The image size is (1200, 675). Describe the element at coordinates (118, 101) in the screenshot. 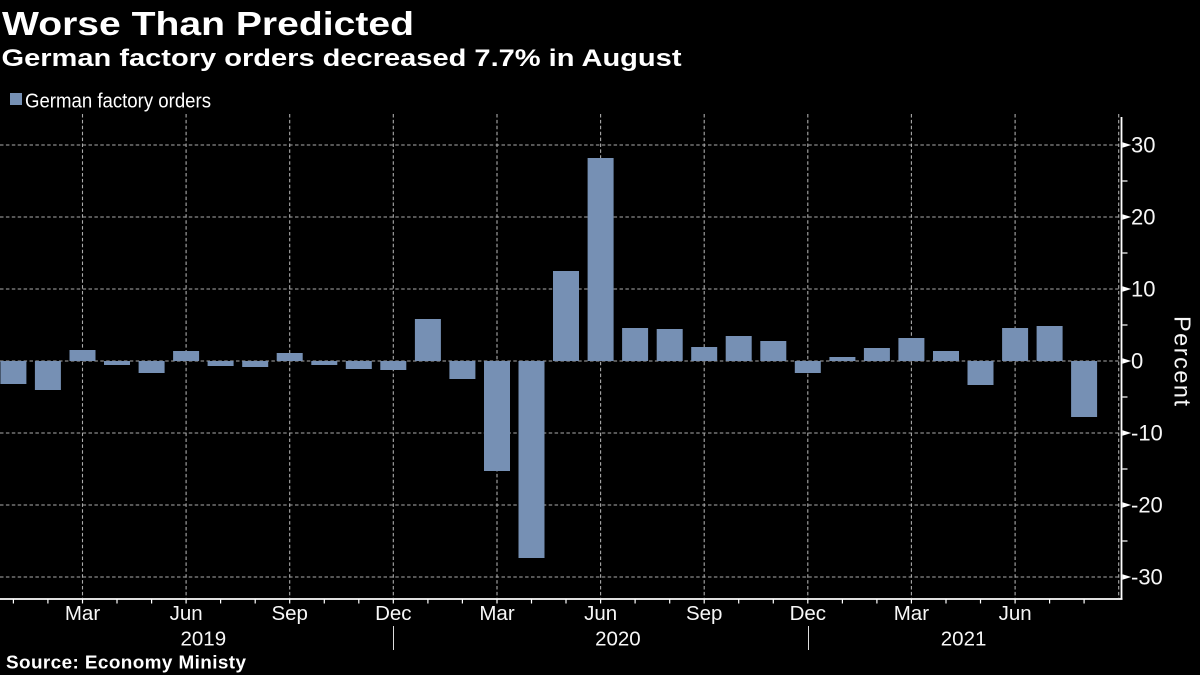

I see `svg-text: German factory orders` at that location.